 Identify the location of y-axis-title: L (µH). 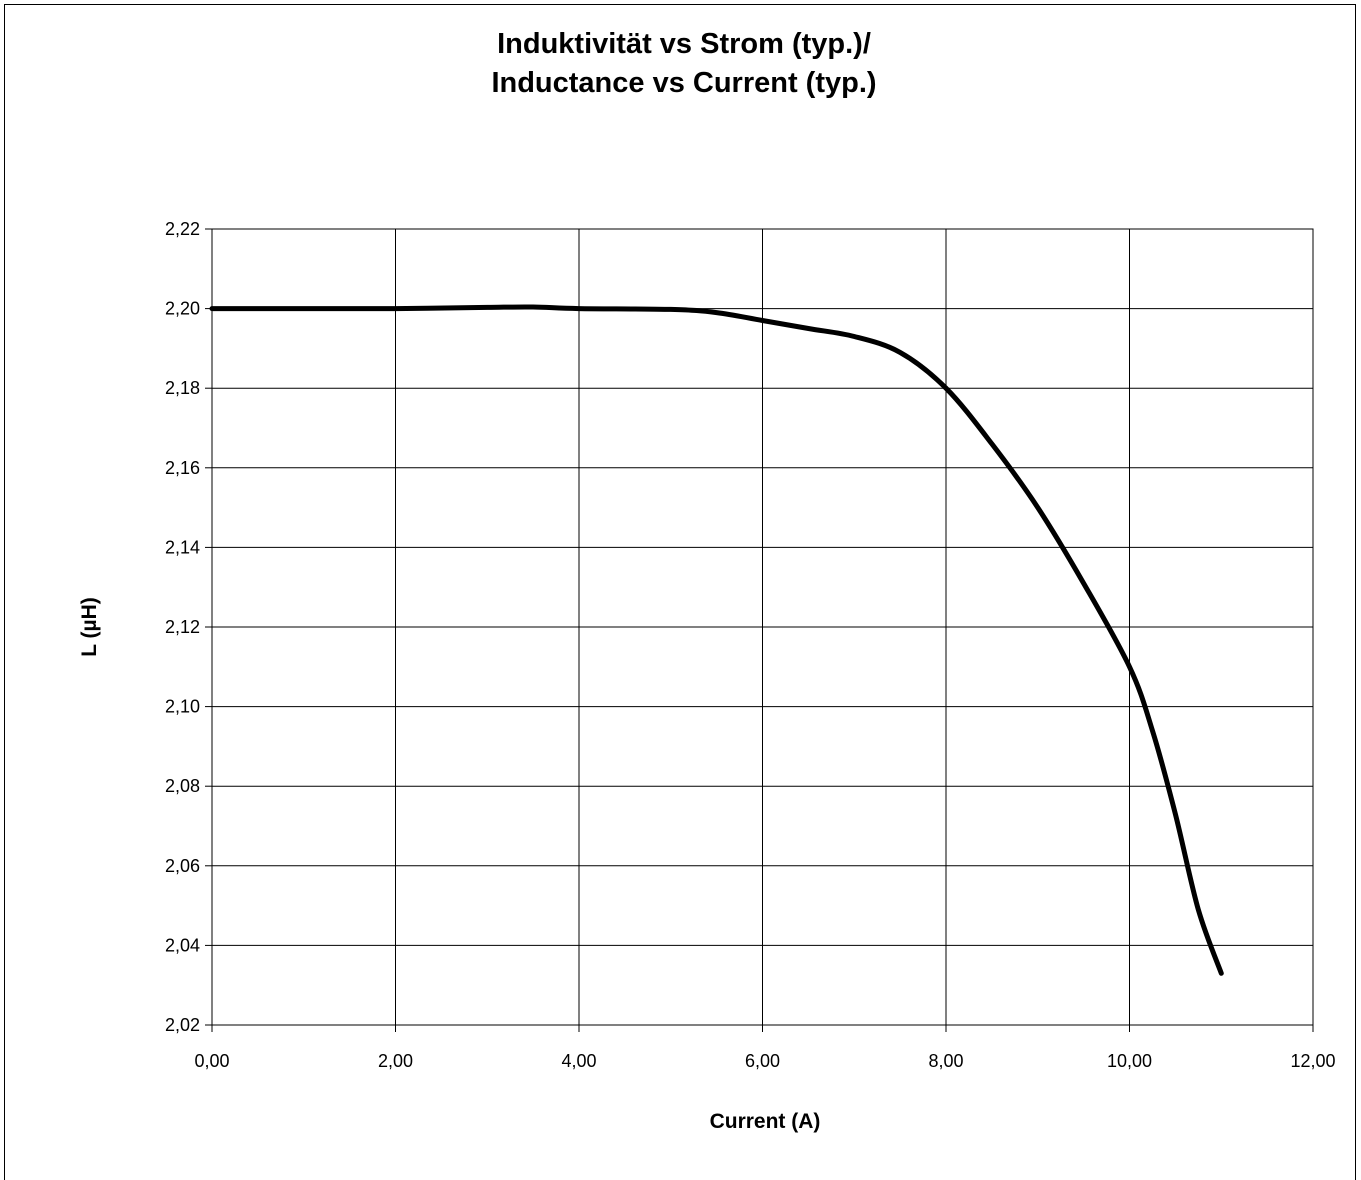
(89, 627).